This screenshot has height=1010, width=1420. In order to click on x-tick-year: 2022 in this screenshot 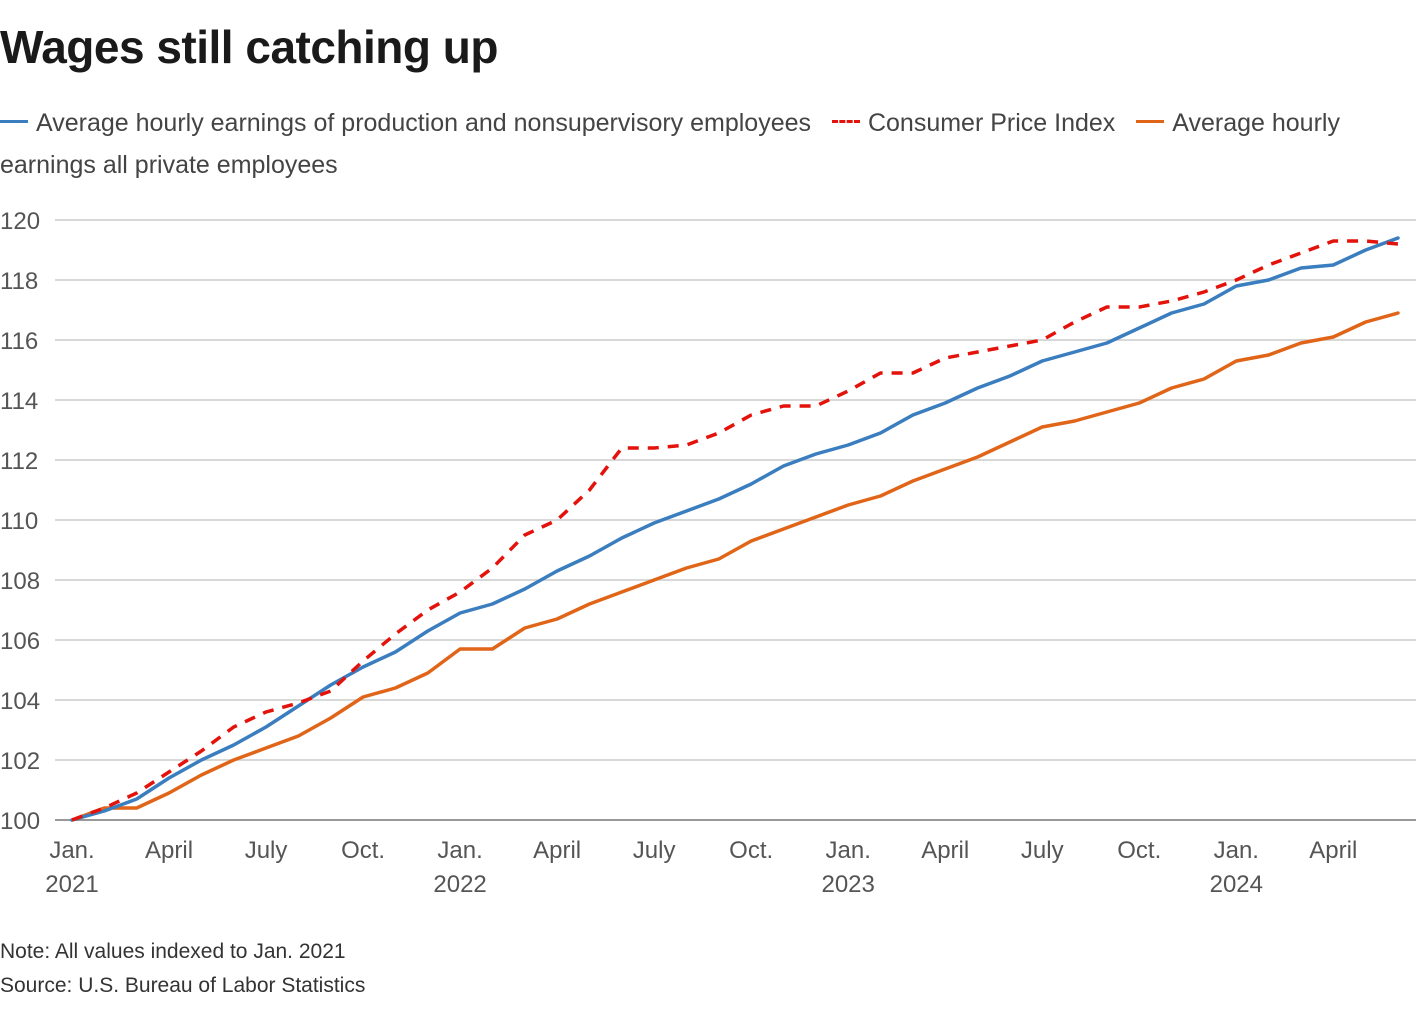, I will do `click(459, 884)`.